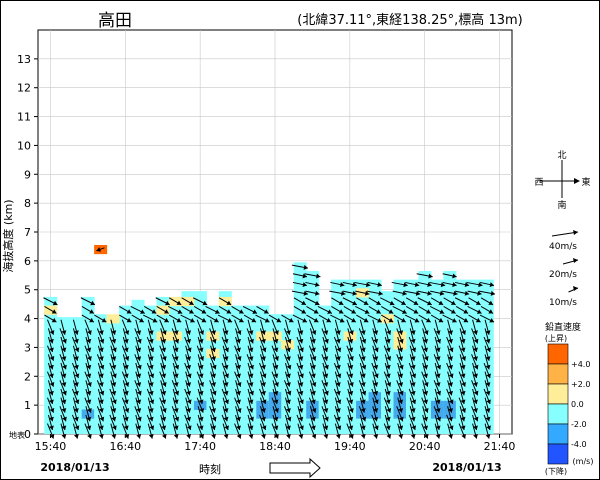 The width and height of the screenshot is (600, 480). Describe the element at coordinates (350, 356) in the screenshot. I see `vertical-speed-column` at that location.